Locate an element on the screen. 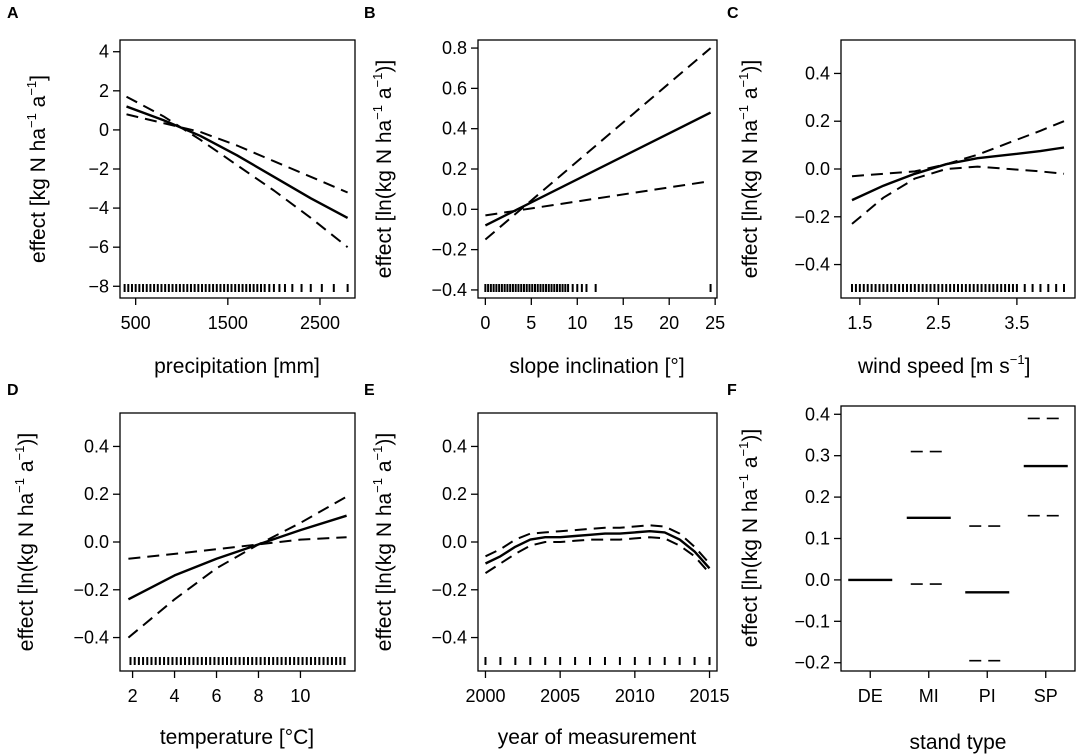 The width and height of the screenshot is (1084, 756). panel-letter-c: C is located at coordinates (733, 13).